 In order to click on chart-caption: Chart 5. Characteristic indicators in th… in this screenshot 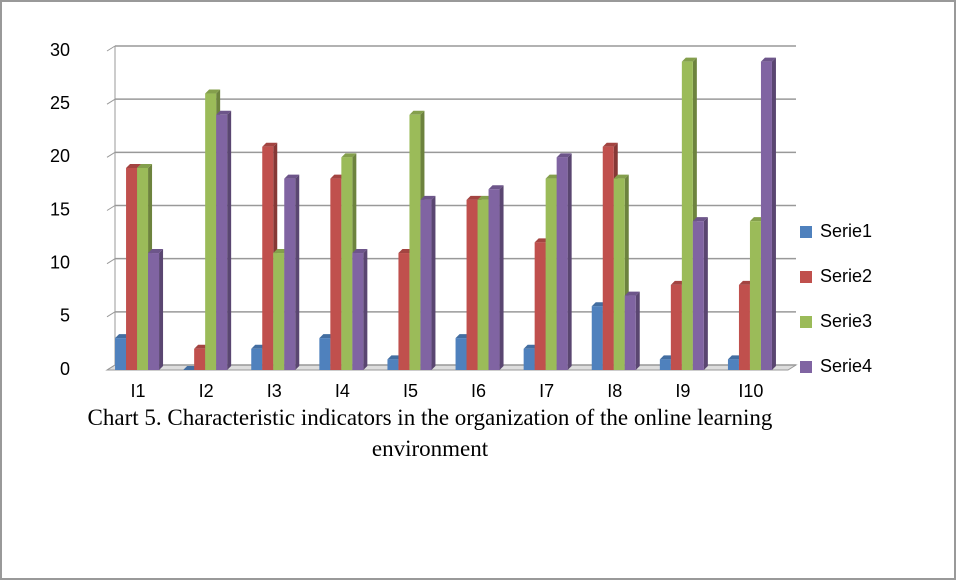, I will do `click(430, 433)`.